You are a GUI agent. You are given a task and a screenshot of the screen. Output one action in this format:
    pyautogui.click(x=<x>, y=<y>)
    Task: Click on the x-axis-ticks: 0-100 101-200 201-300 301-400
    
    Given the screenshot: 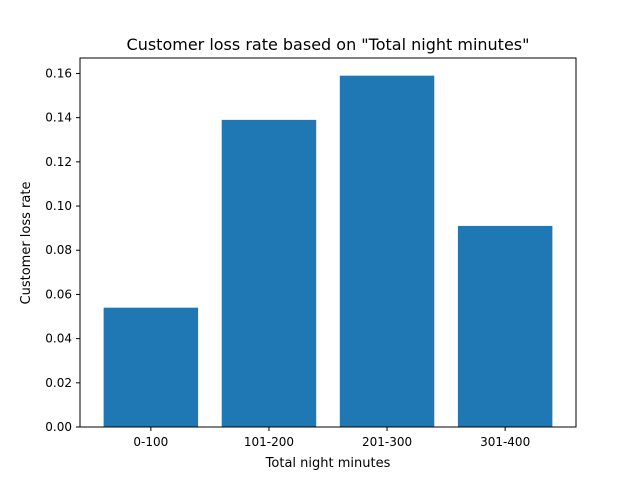 What is the action you would take?
    pyautogui.click(x=331, y=438)
    